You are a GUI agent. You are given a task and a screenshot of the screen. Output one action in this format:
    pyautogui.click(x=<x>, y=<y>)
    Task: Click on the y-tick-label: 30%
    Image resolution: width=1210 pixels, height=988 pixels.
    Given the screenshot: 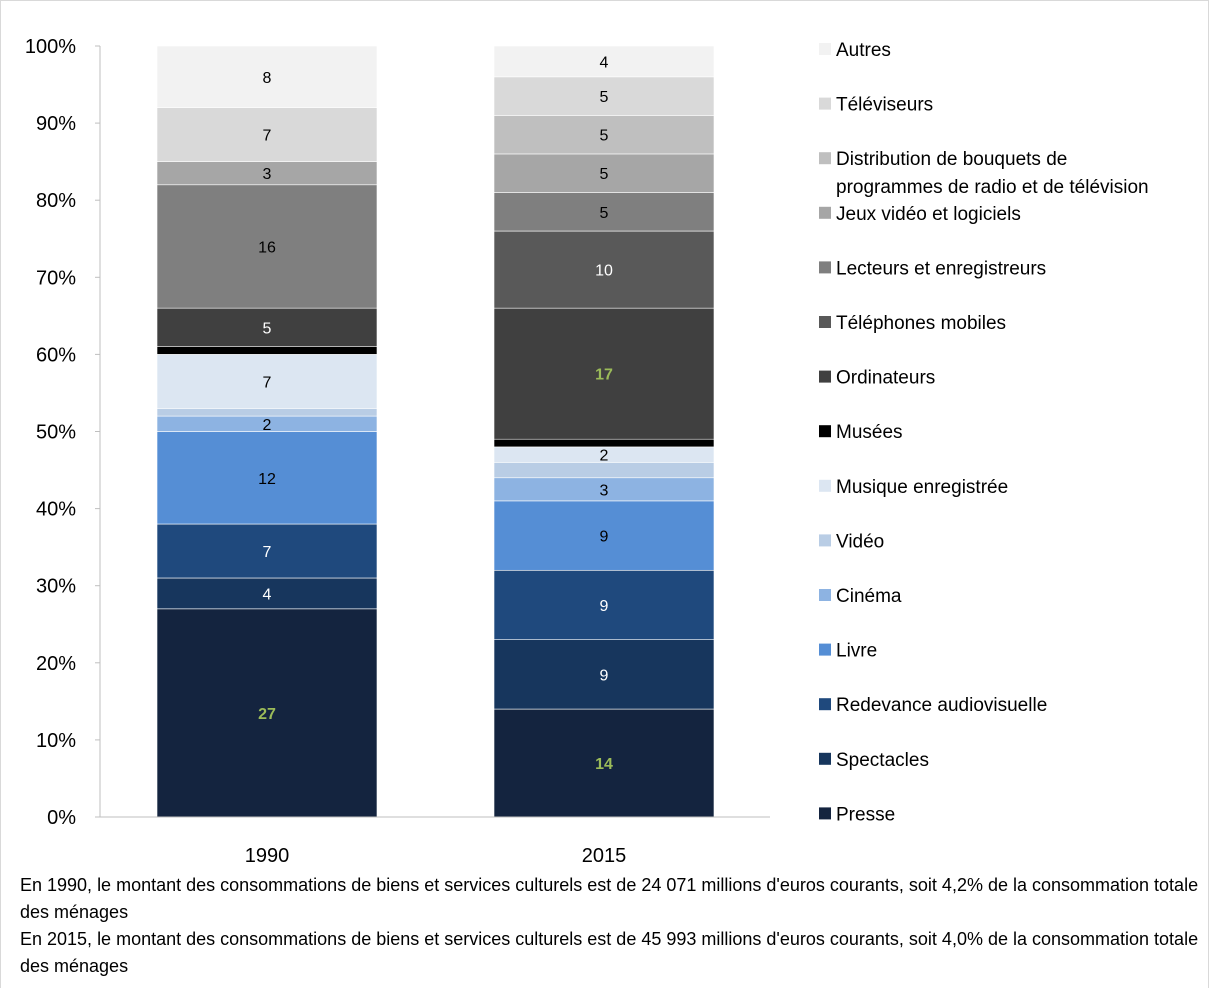 What is the action you would take?
    pyautogui.click(x=56, y=587)
    